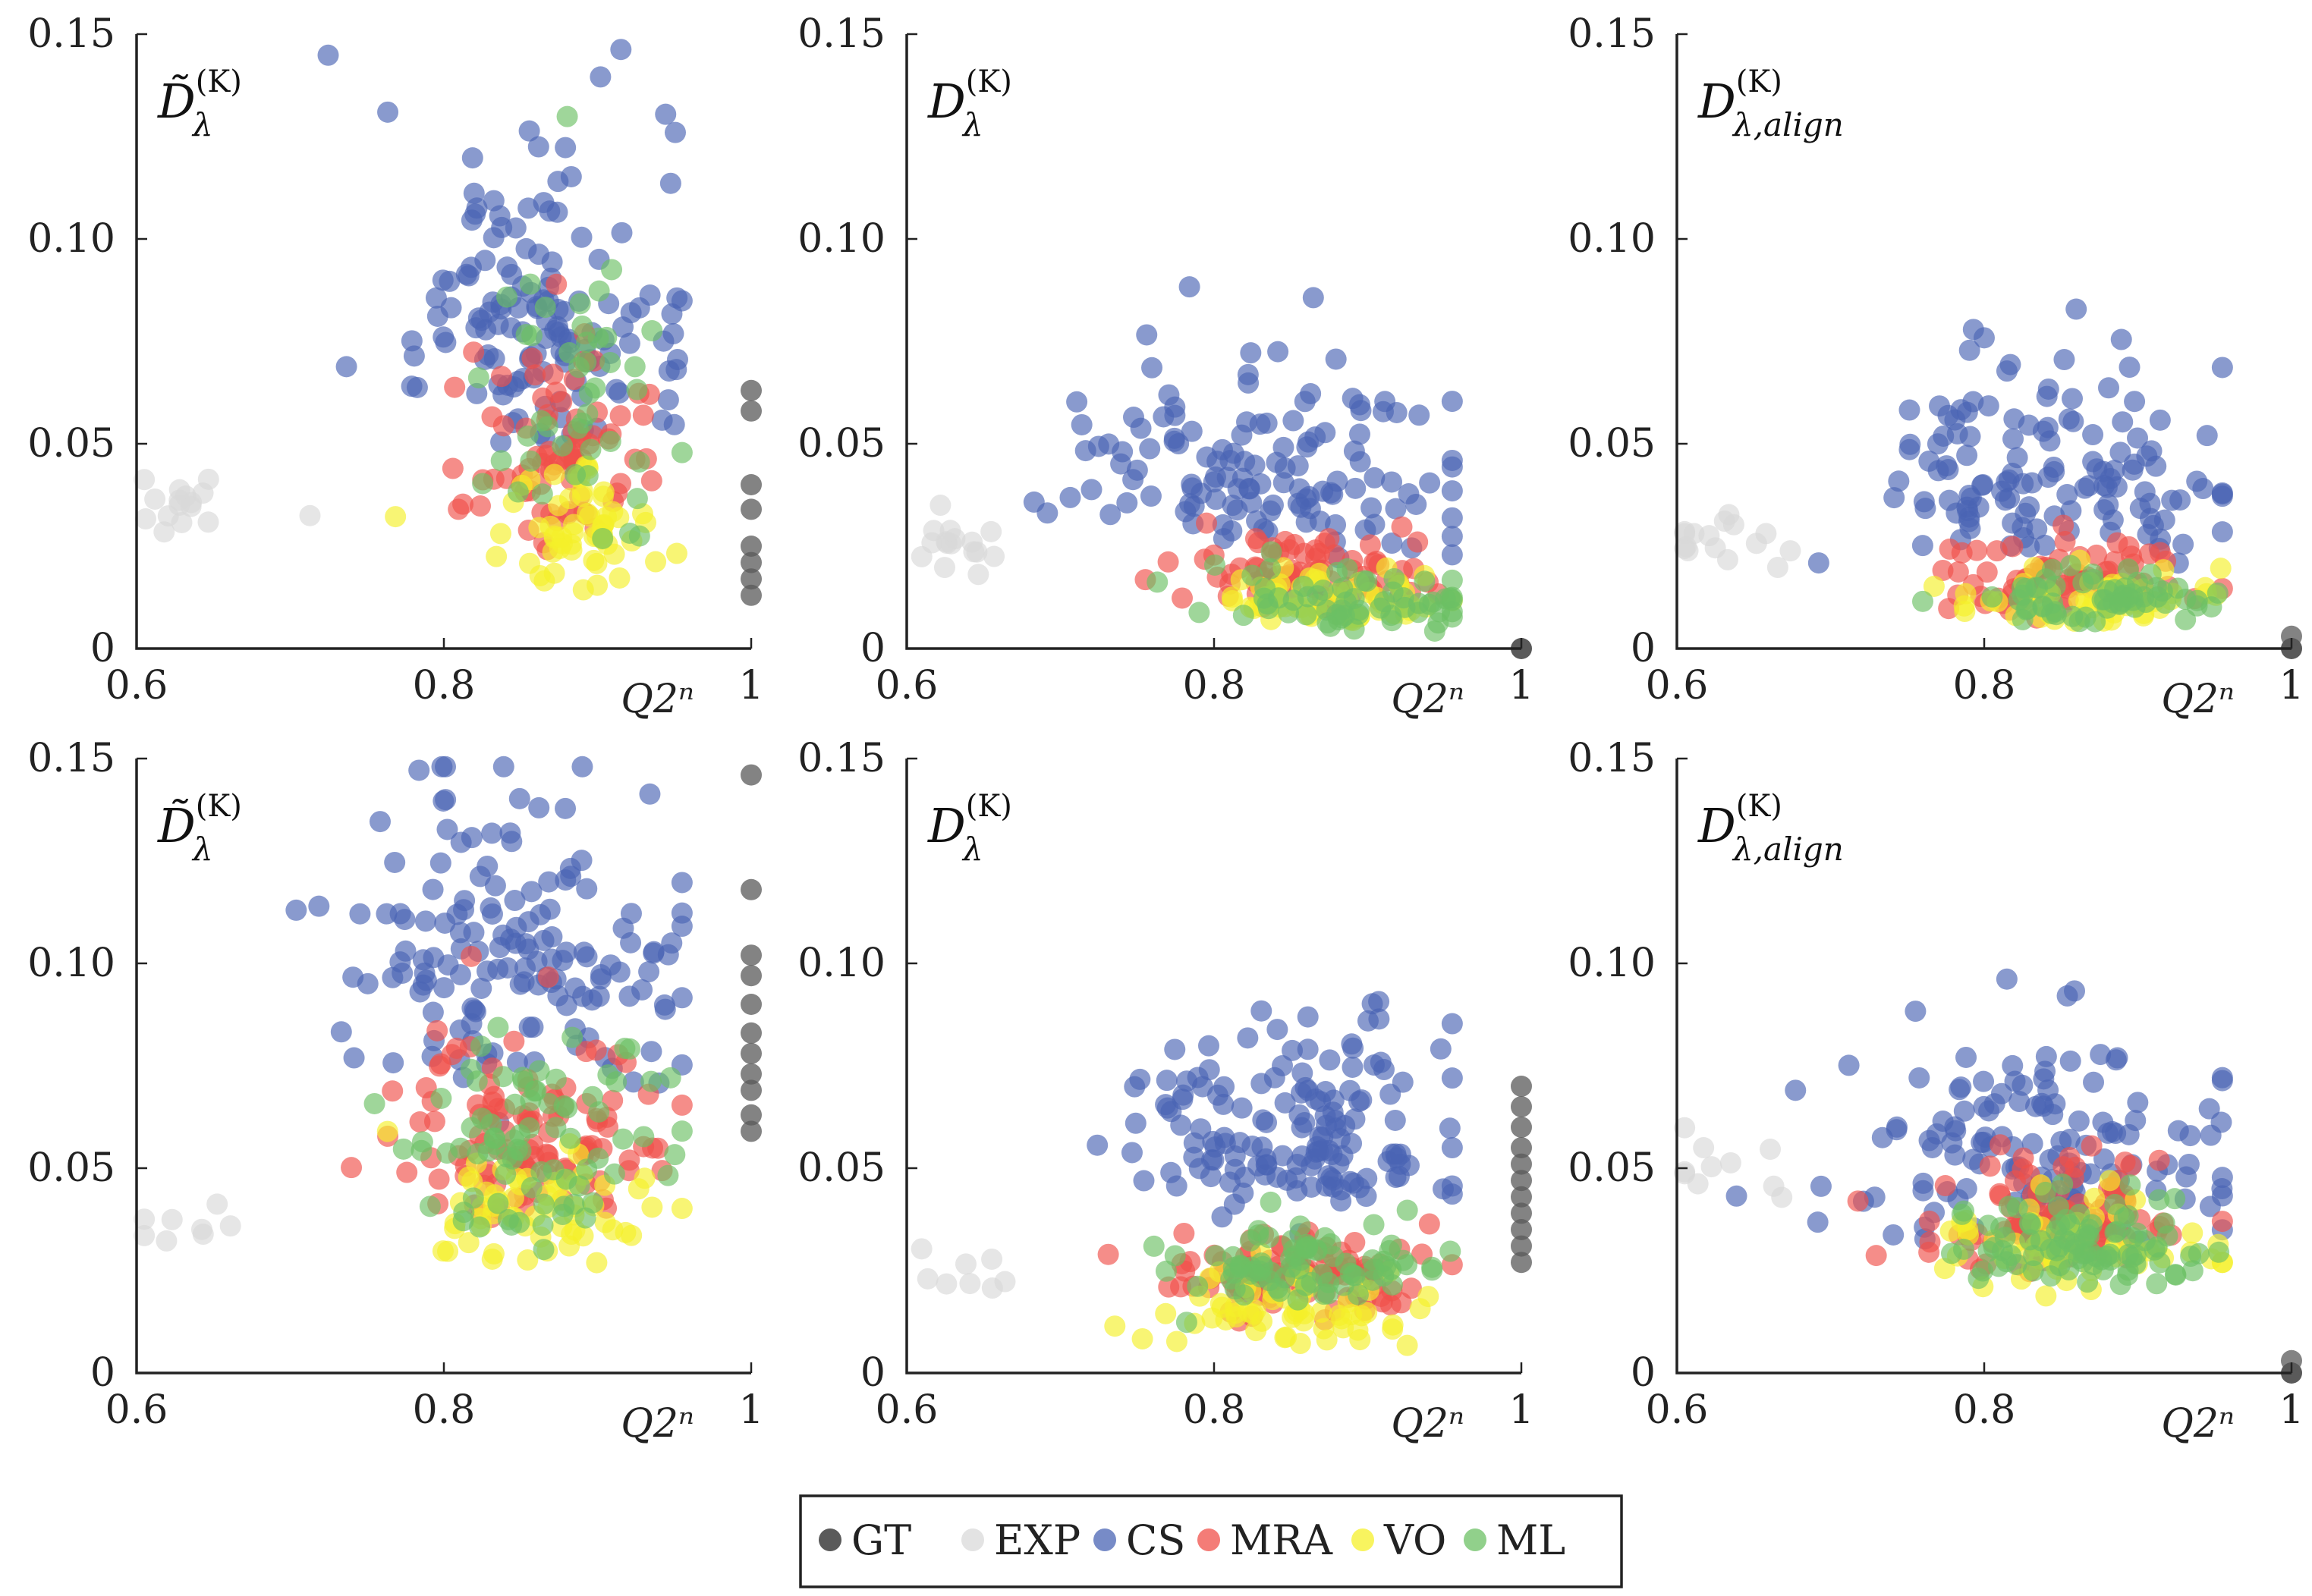  What do you see at coordinates (1643, 1373) in the screenshot?
I see `y-tick-label: 0` at bounding box center [1643, 1373].